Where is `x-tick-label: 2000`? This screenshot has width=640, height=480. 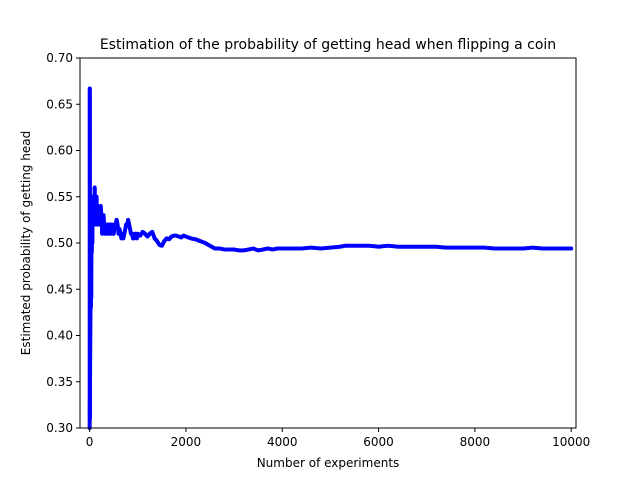
x-tick-label: 2000 is located at coordinates (186, 442).